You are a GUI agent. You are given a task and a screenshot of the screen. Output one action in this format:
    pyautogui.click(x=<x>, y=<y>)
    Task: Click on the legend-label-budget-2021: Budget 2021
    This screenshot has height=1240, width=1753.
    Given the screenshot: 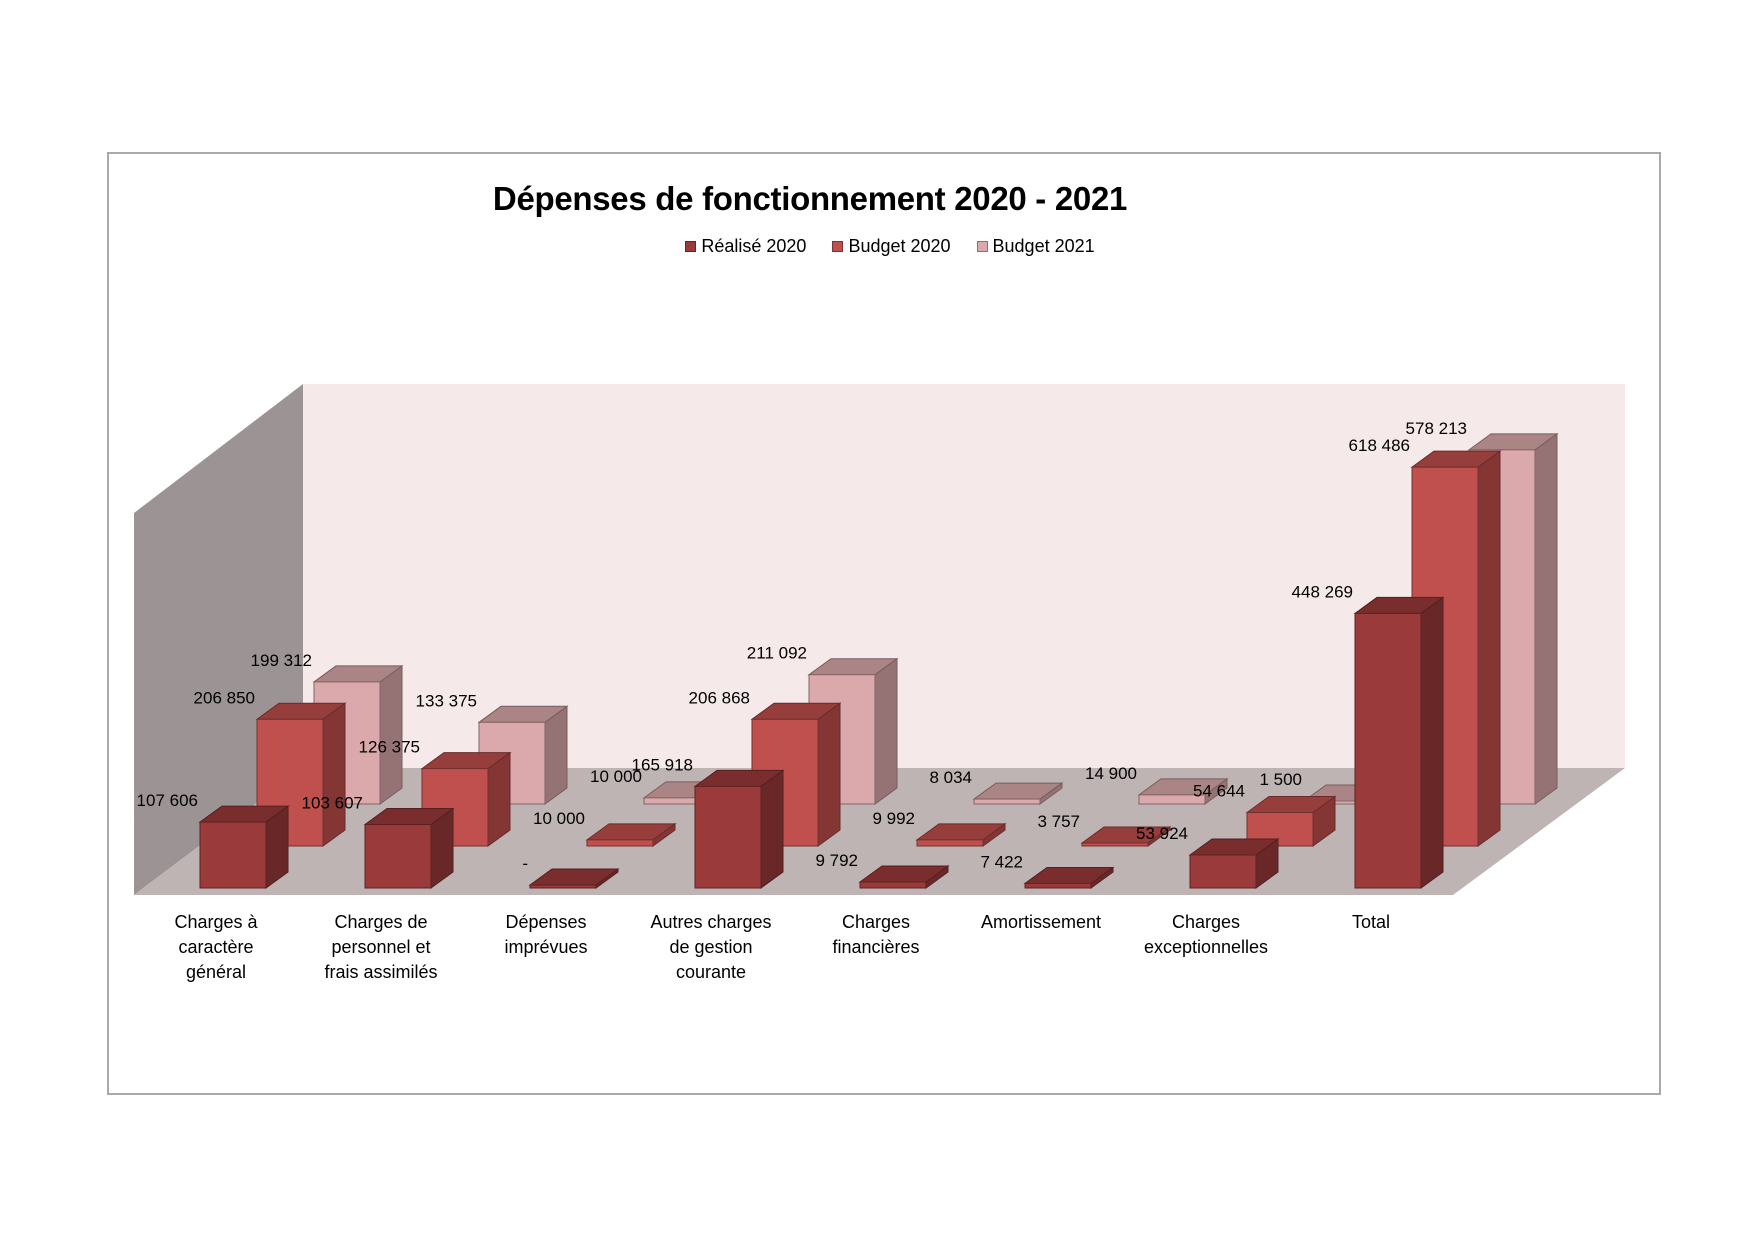 What is the action you would take?
    pyautogui.click(x=1043, y=246)
    